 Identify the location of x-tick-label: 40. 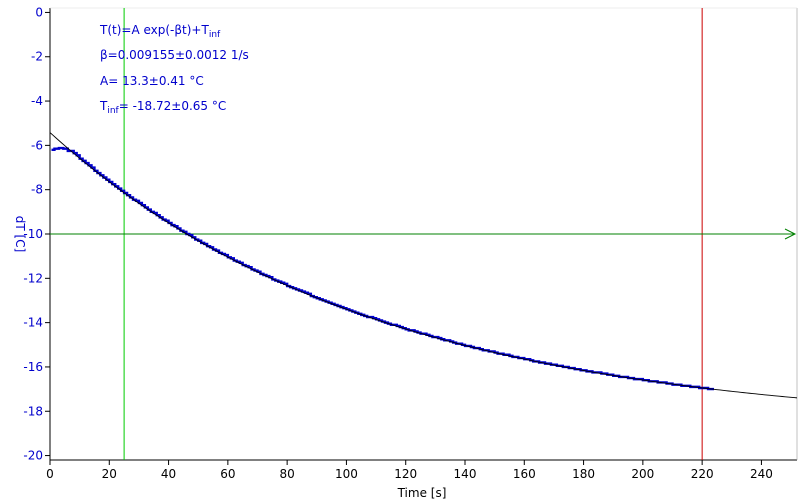
(168, 474).